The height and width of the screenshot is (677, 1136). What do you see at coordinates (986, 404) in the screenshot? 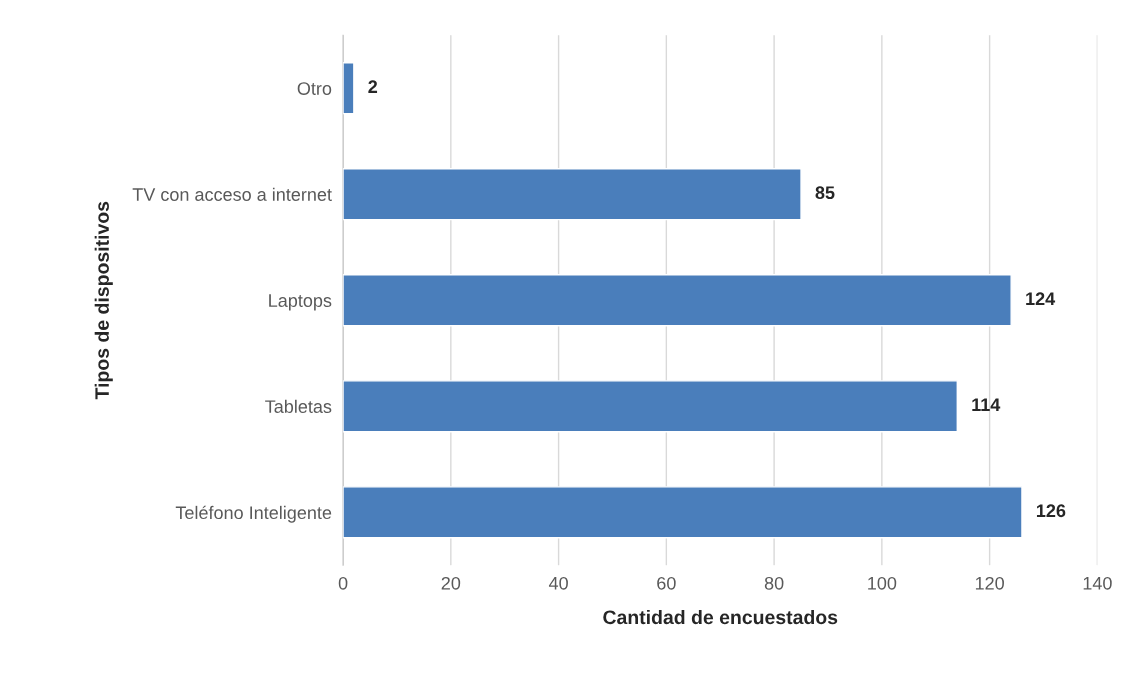
I see `data-label: 114` at bounding box center [986, 404].